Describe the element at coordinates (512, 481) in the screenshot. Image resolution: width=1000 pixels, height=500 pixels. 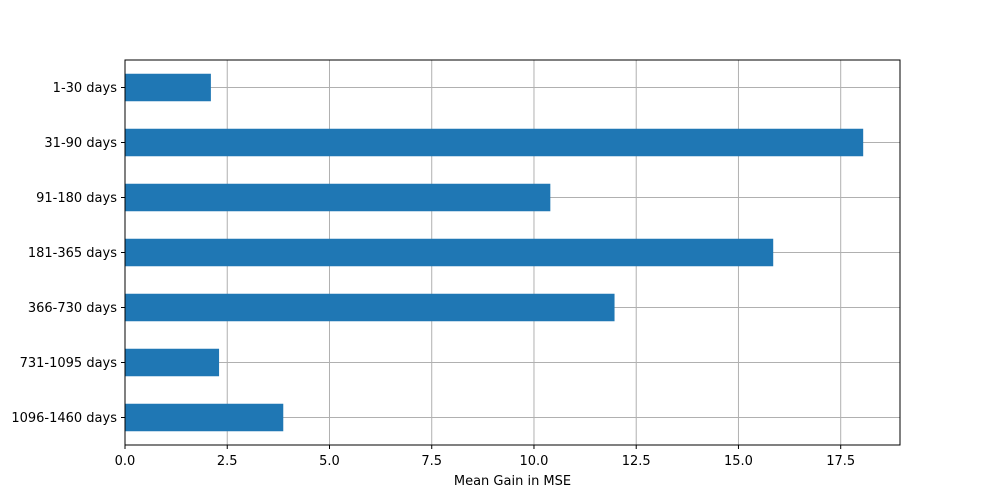
I see `x-axis-label: Mean Gain in MSE` at that location.